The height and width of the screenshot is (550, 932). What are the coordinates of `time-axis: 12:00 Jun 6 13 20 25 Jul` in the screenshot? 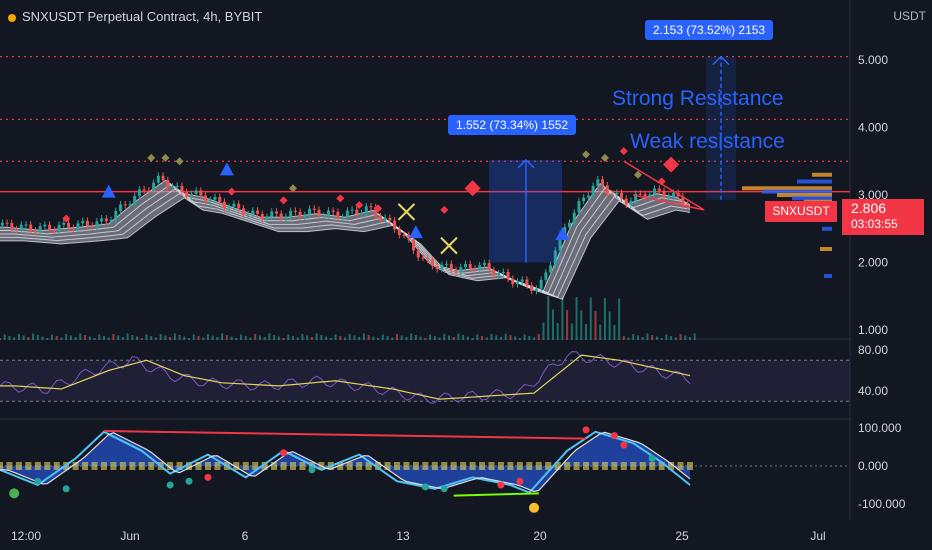 It's located at (418, 536).